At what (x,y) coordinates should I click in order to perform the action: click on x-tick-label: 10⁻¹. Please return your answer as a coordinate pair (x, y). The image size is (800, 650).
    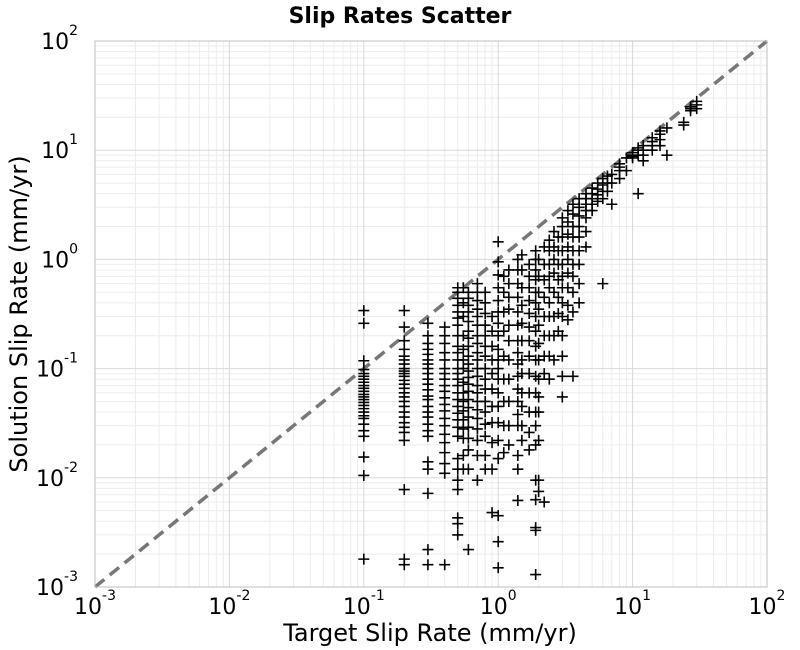
    Looking at the image, I should click on (364, 604).